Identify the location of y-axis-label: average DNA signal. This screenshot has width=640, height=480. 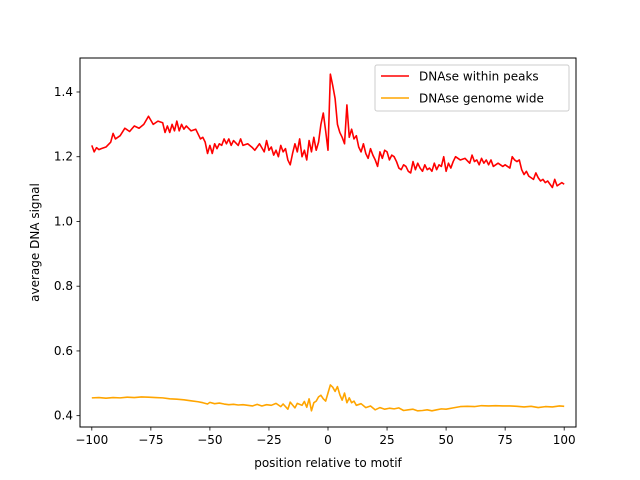
(35, 242).